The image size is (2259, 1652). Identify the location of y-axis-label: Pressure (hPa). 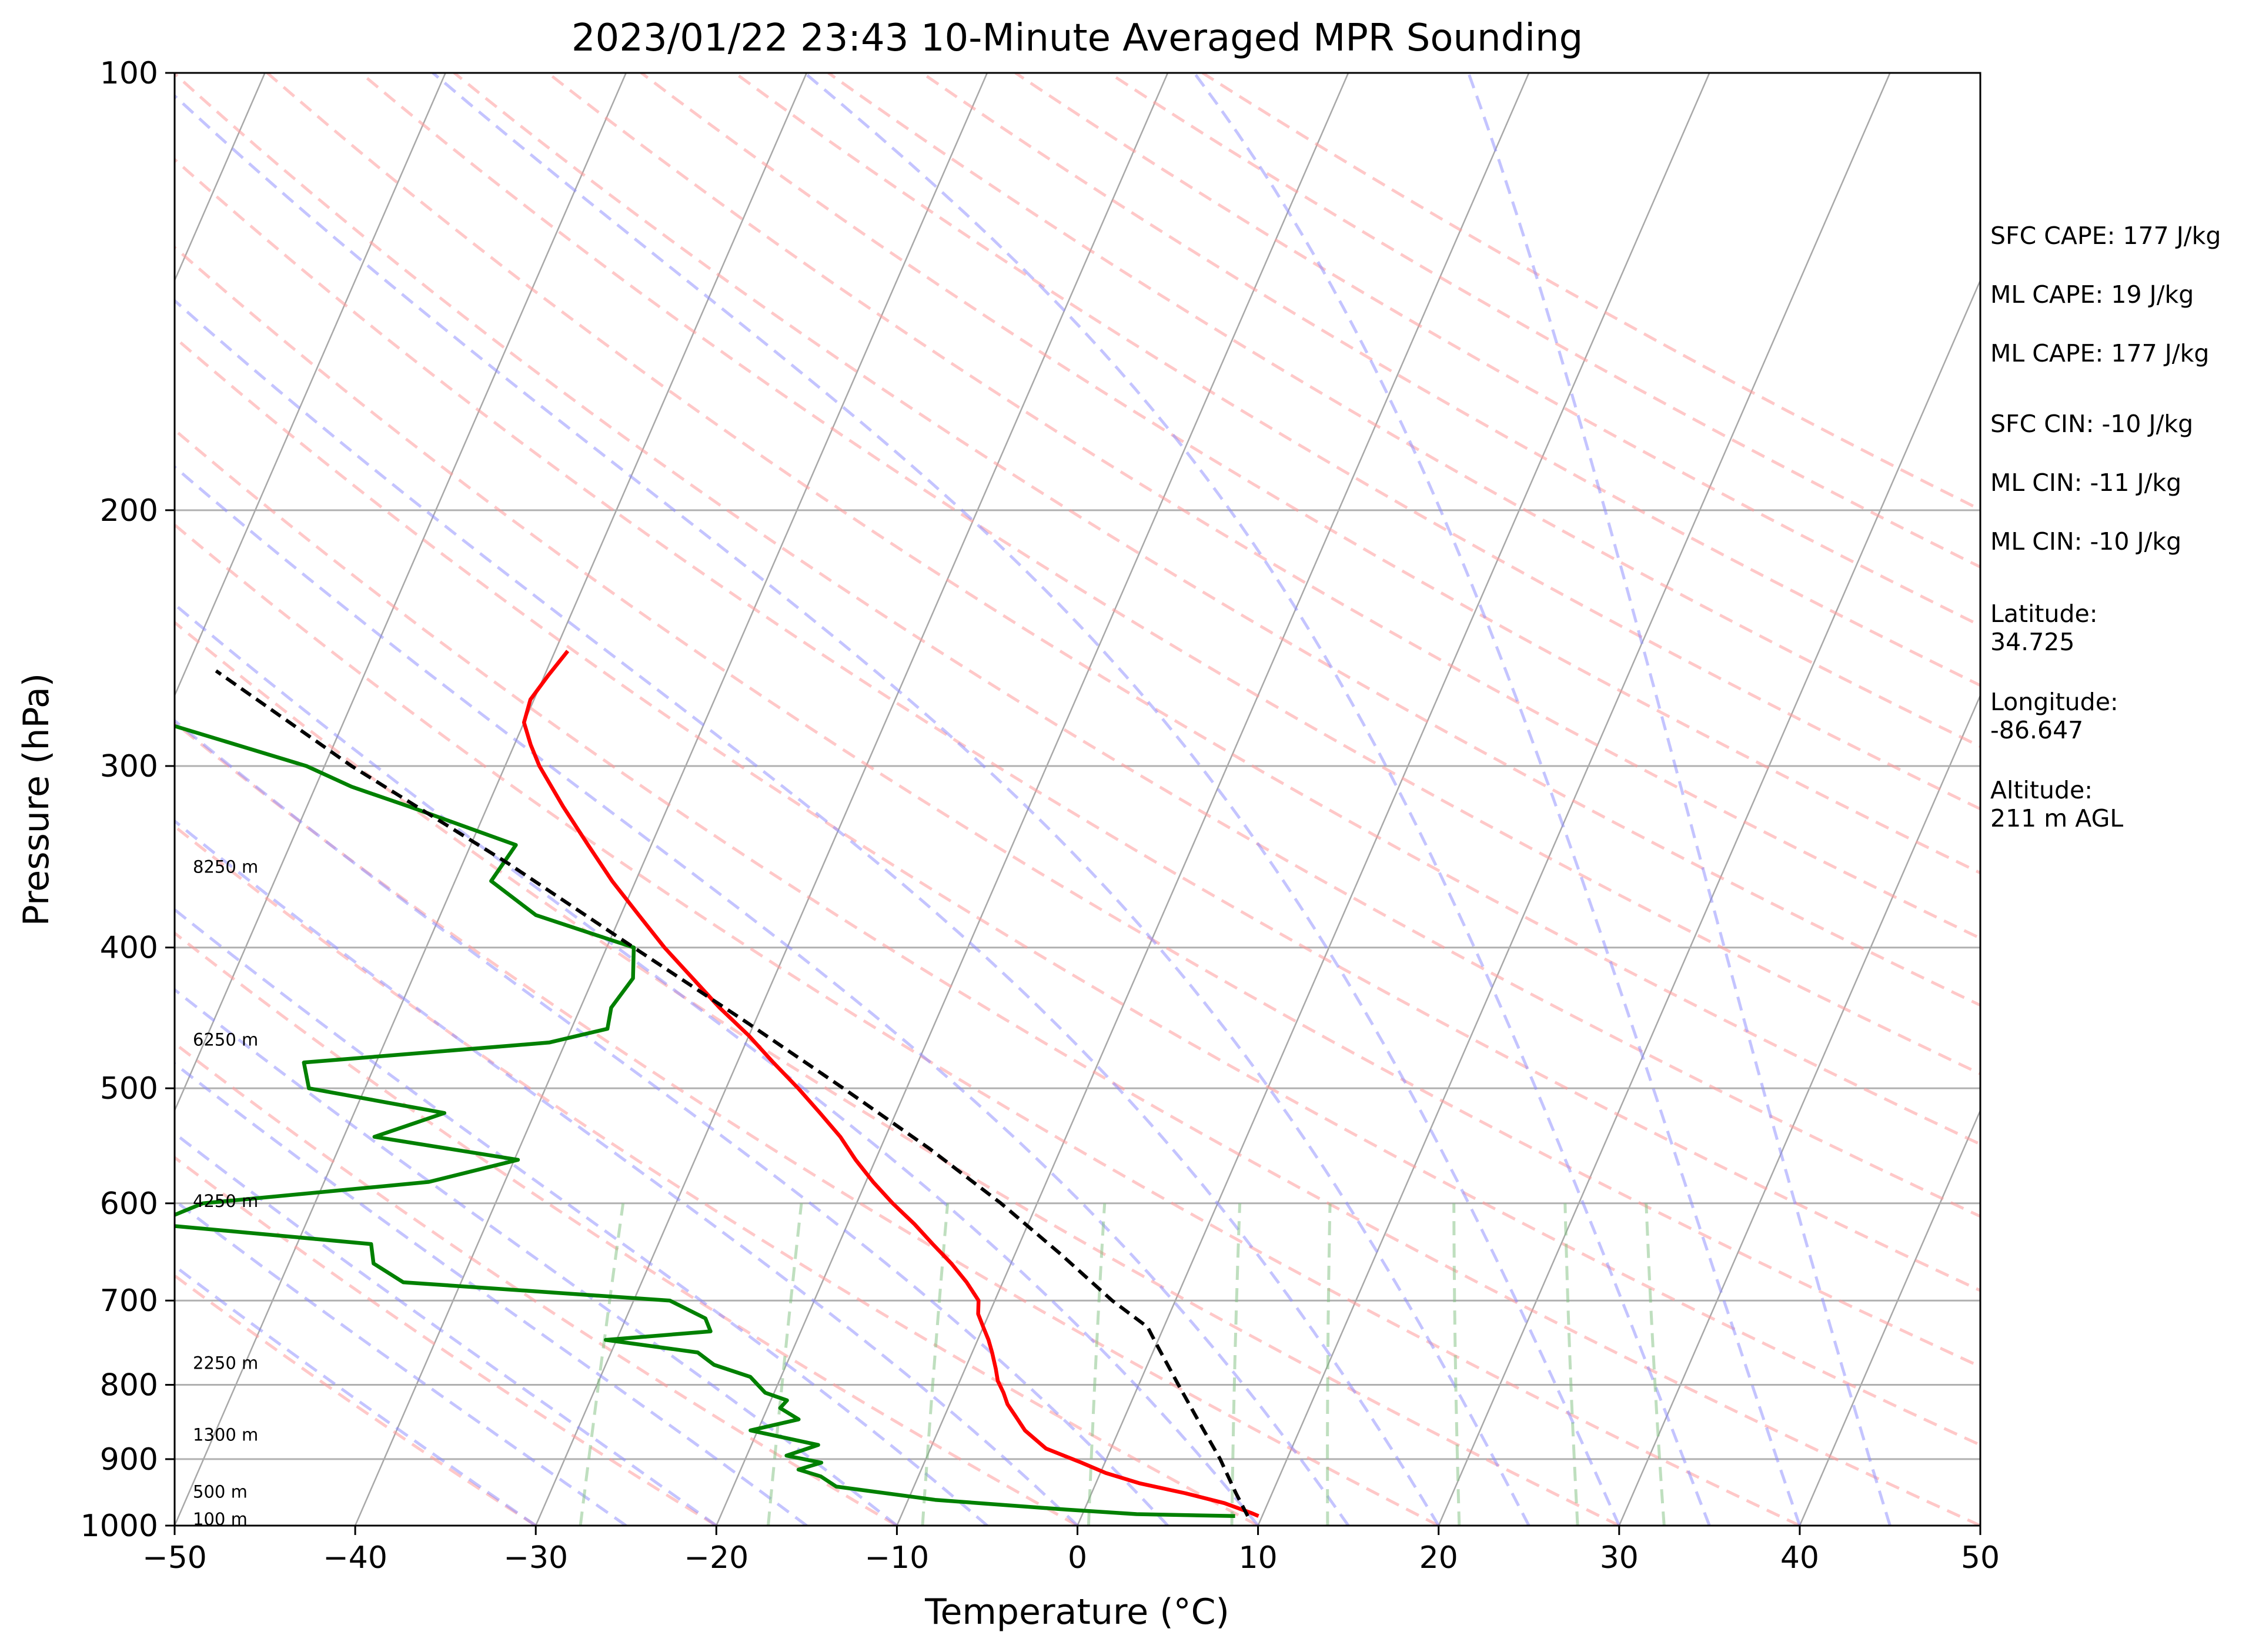
(36, 799).